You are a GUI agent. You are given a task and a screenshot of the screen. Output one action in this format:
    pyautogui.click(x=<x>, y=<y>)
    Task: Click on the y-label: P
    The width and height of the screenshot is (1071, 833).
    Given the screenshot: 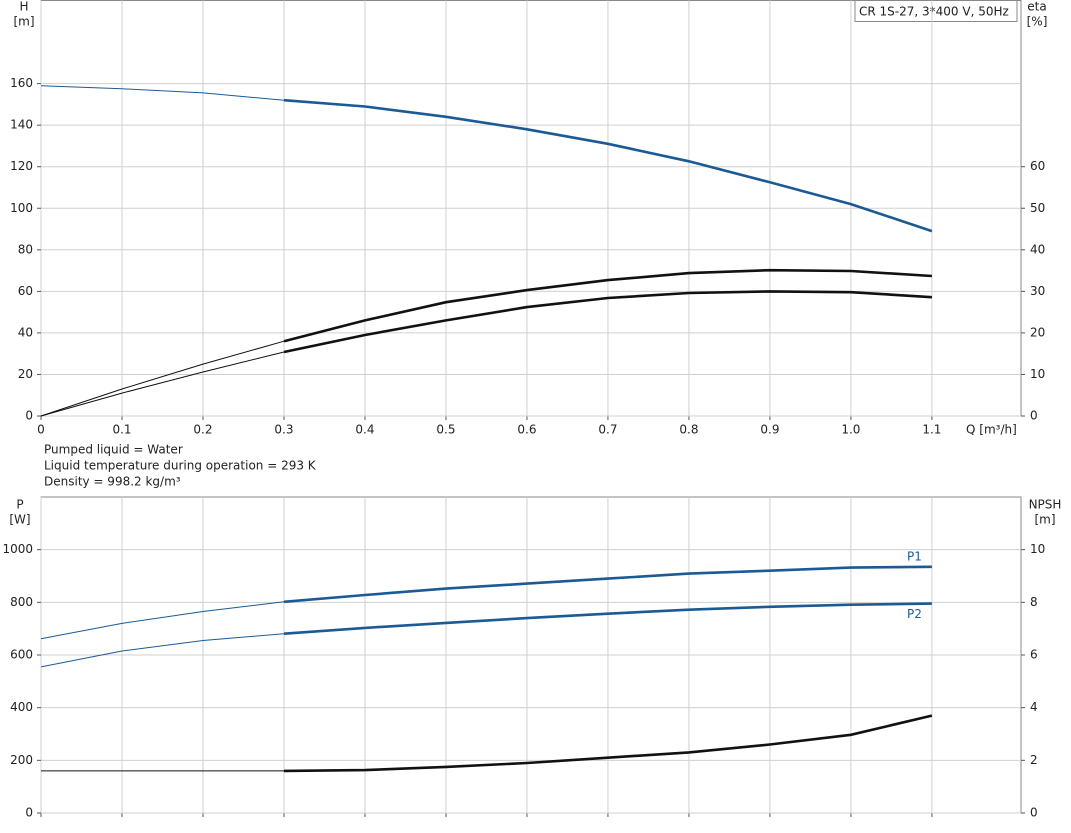 What is the action you would take?
    pyautogui.click(x=19, y=505)
    